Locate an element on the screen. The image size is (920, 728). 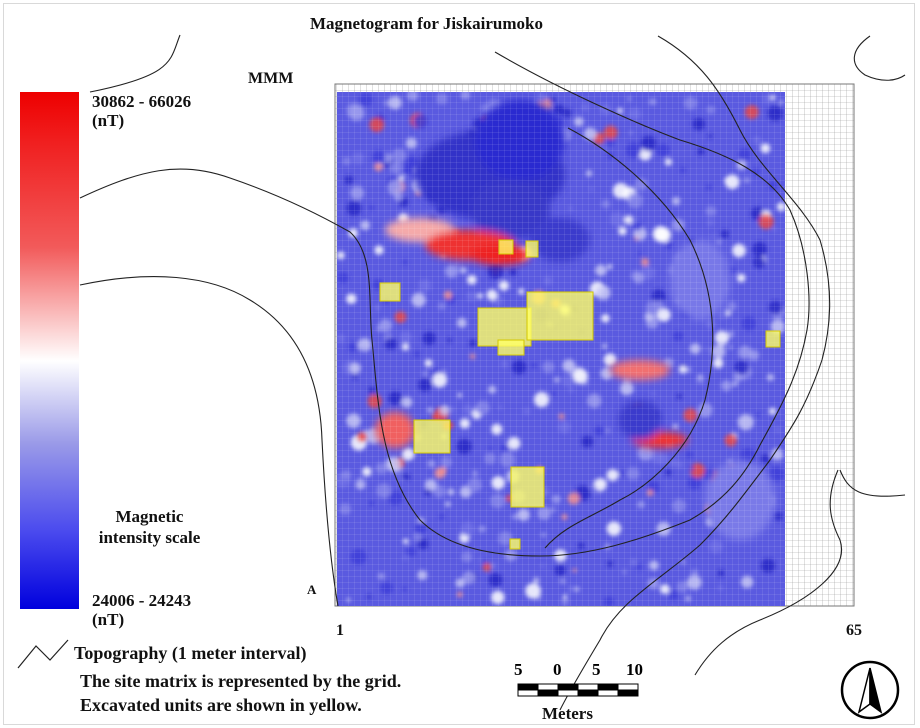
north-arrow-icon is located at coordinates (870, 690).